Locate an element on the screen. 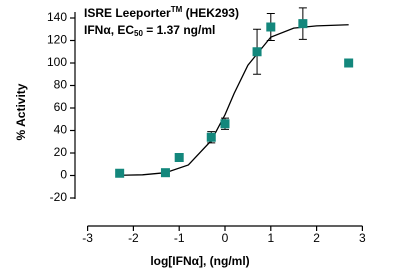  title-text: ISRE Leeporter is located at coordinates (127, 13).